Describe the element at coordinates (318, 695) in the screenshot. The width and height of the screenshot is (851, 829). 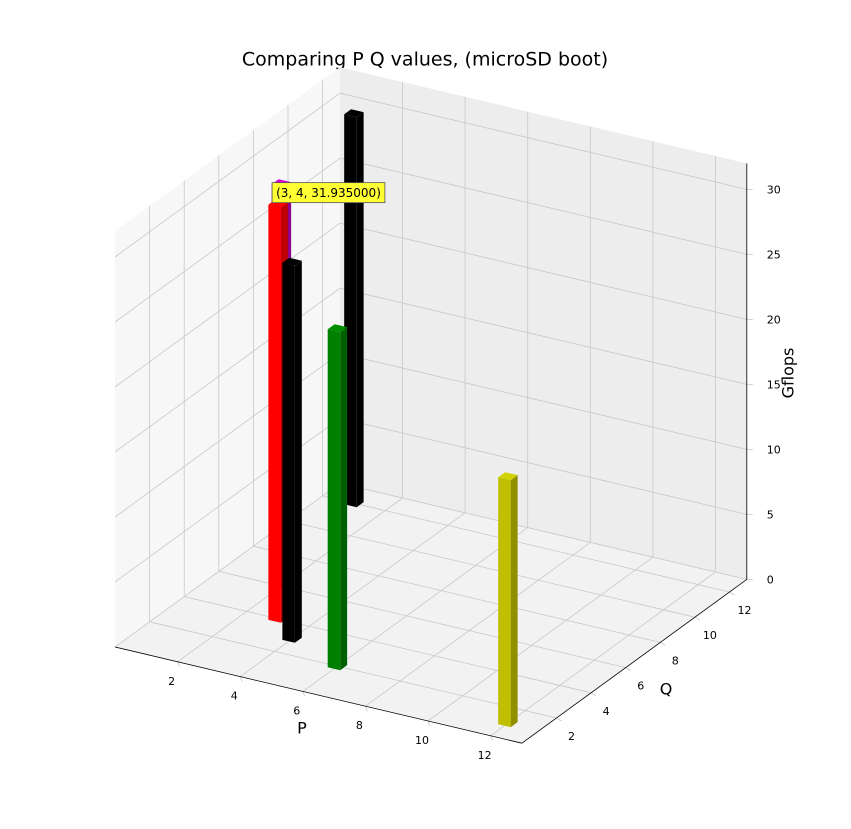
I see `x-axis-line` at that location.